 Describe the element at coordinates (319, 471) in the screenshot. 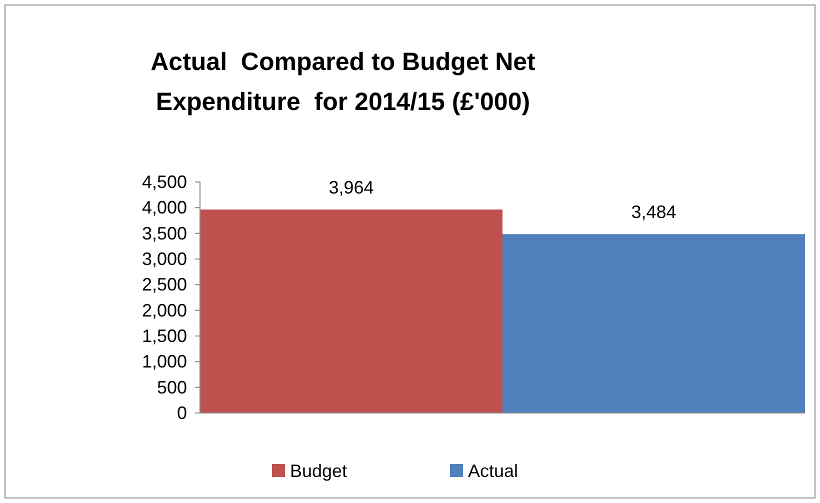

I see `legend-label: Budget` at that location.